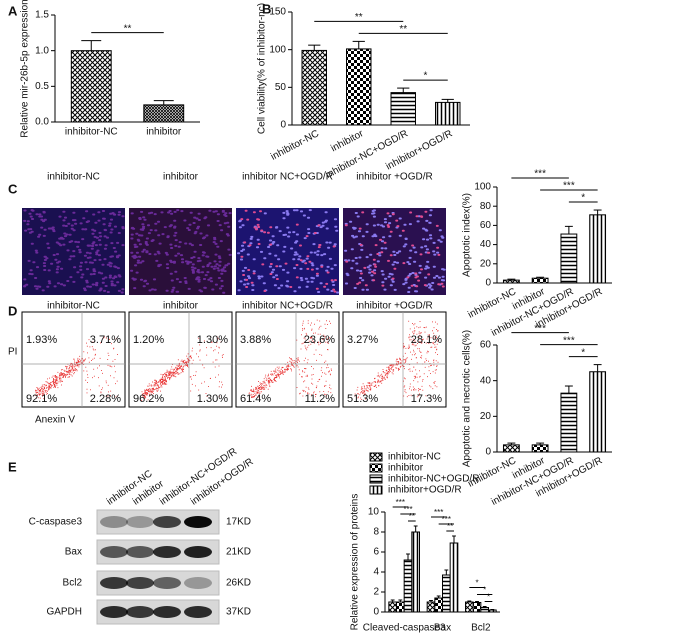 The height and width of the screenshot is (638, 676). I want to click on size-label: 37KD, so click(238, 612).